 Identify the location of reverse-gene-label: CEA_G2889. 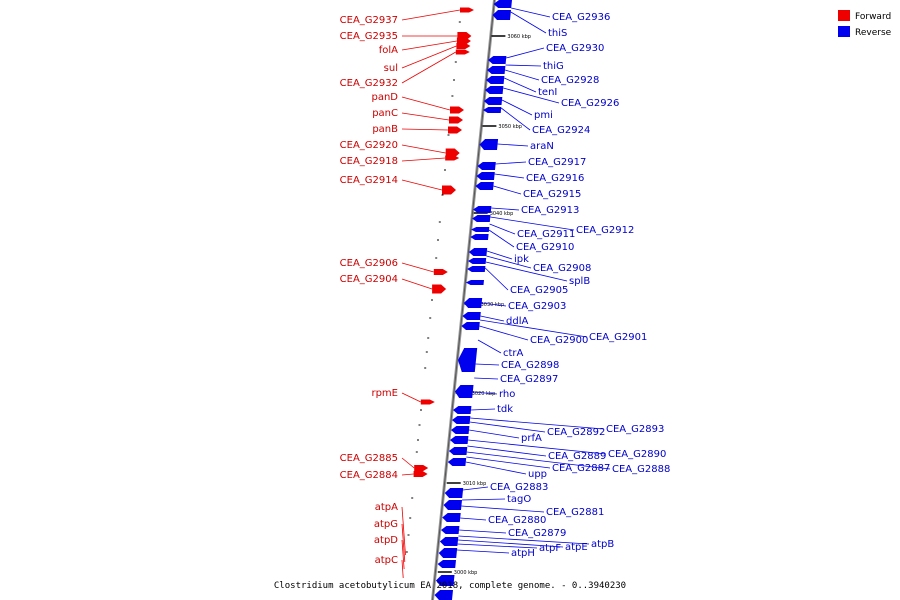
(577, 456).